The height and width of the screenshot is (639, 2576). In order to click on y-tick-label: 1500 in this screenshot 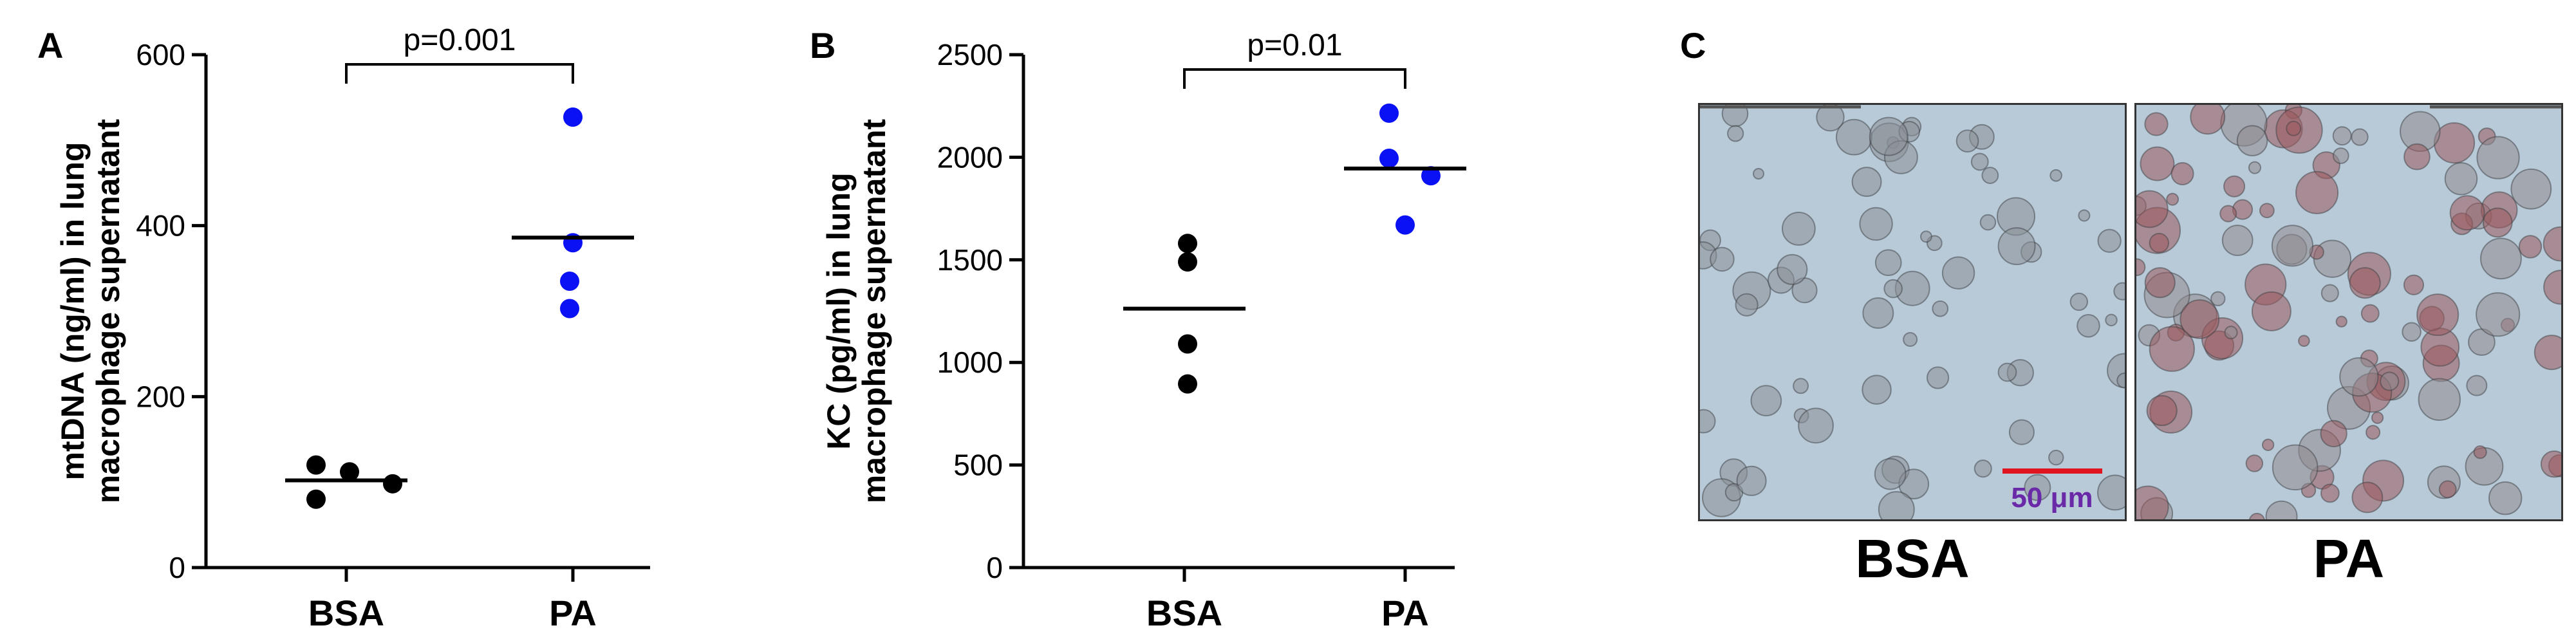, I will do `click(970, 260)`.